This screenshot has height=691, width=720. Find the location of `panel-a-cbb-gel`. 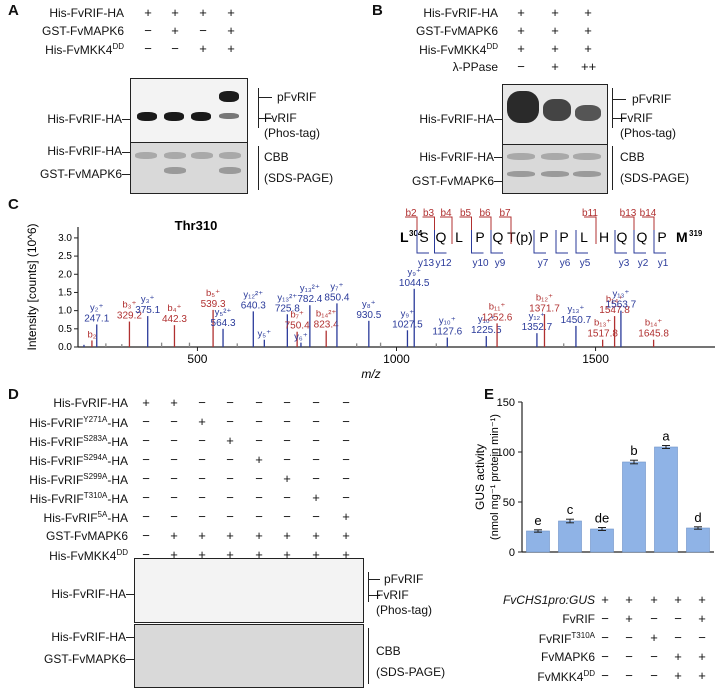

panel-a-cbb-gel is located at coordinates (189, 168).